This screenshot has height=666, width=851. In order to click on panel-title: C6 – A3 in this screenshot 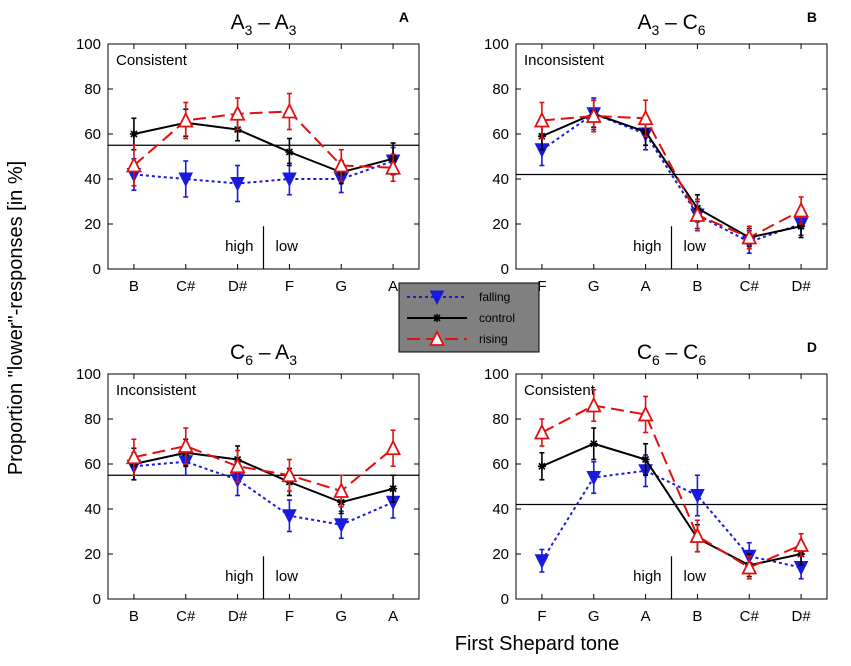, I will do `click(263, 354)`.